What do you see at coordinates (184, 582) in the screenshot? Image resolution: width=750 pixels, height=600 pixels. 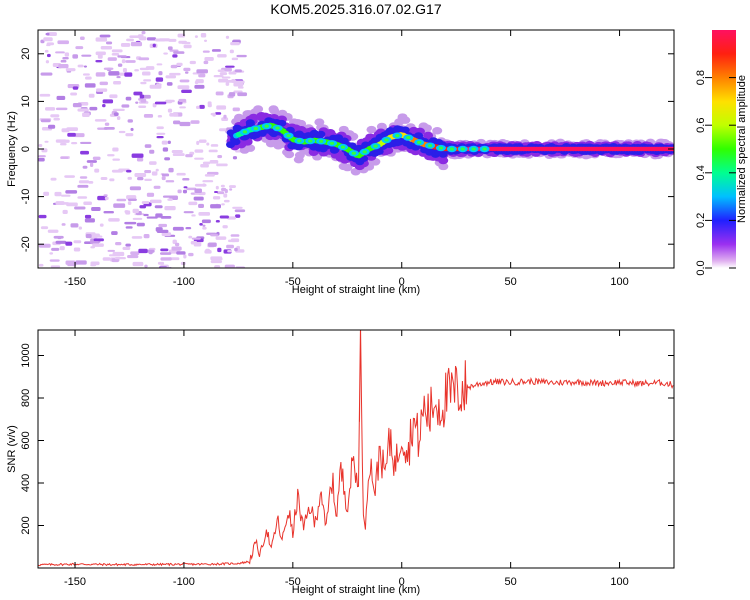 I see `snr-x-tick-label: -100` at bounding box center [184, 582].